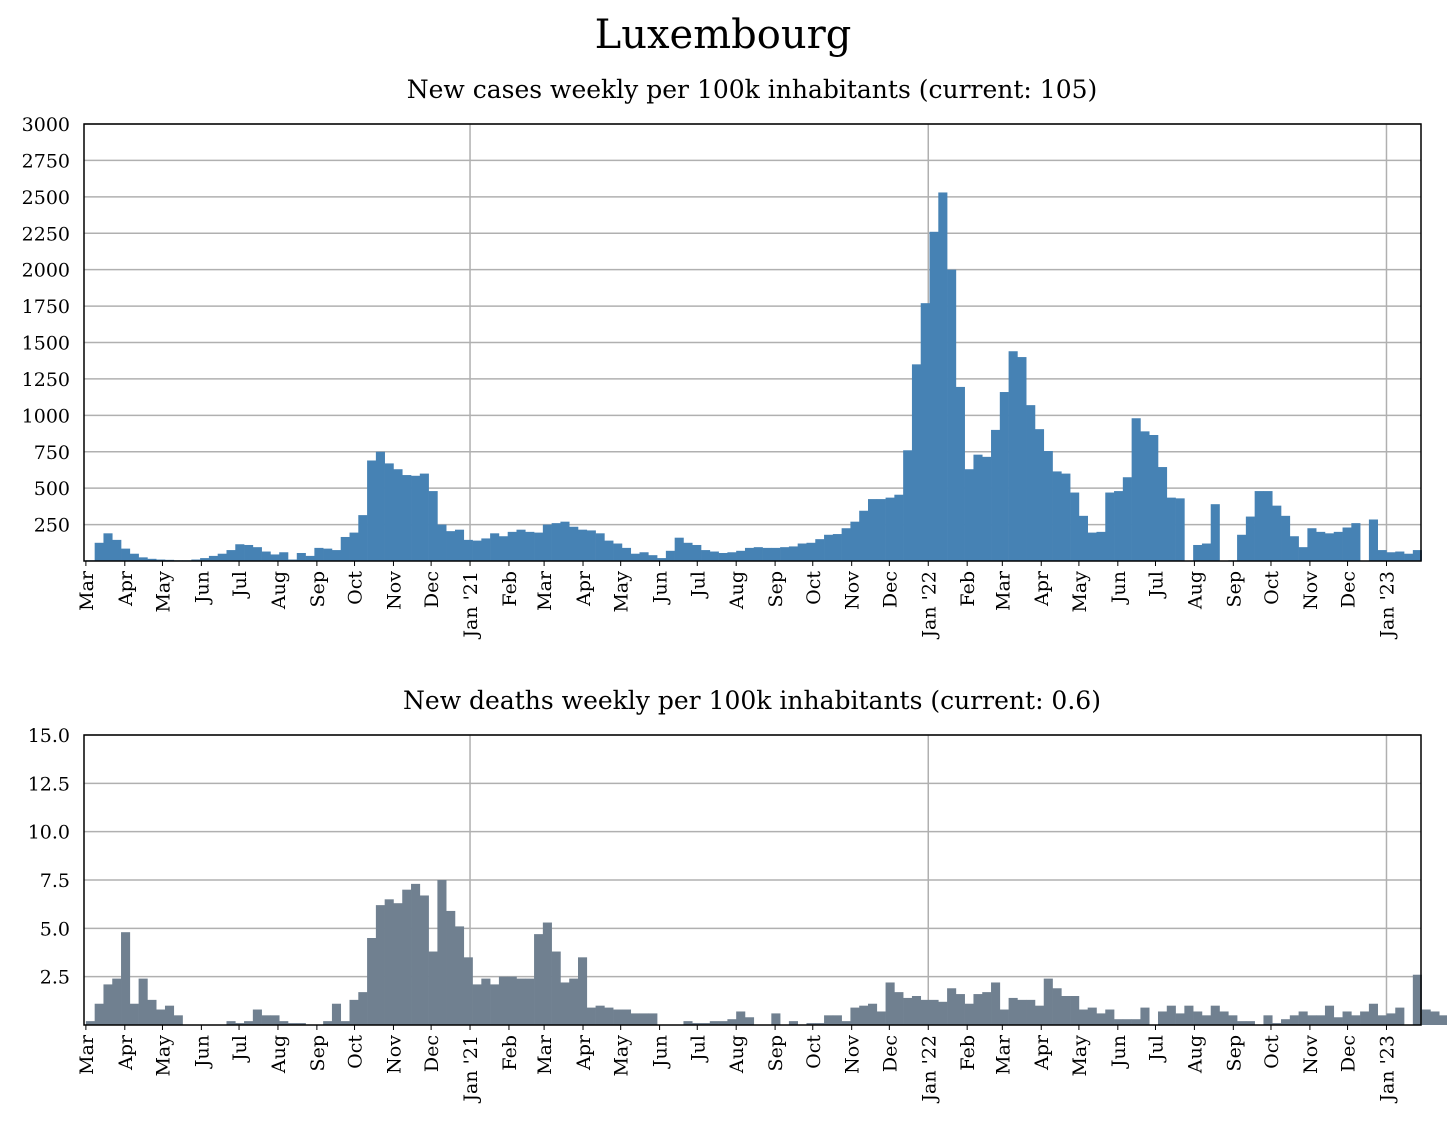 Image resolution: width=1447 pixels, height=1129 pixels. I want to click on cases-x-tick-label: May, so click(1080, 592).